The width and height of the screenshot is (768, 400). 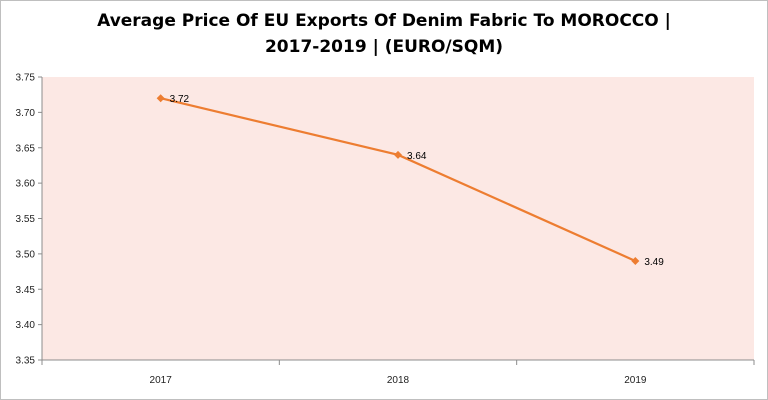 What do you see at coordinates (26, 219) in the screenshot?
I see `y-tick-label: 3.55` at bounding box center [26, 219].